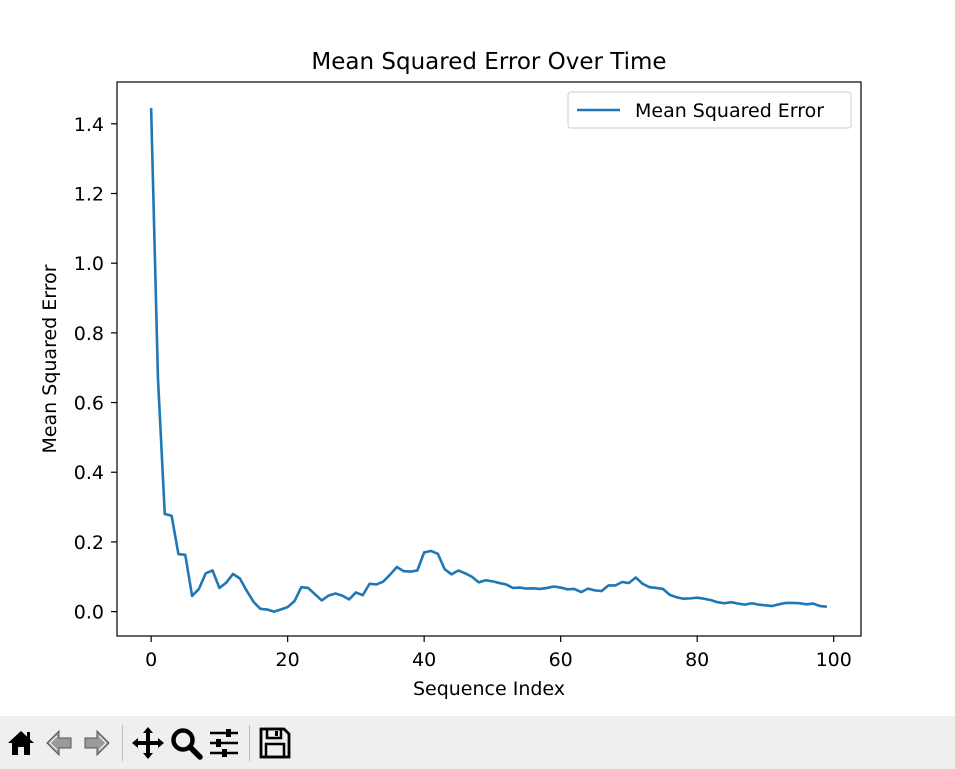  I want to click on x-tick-label: 40, so click(424, 660).